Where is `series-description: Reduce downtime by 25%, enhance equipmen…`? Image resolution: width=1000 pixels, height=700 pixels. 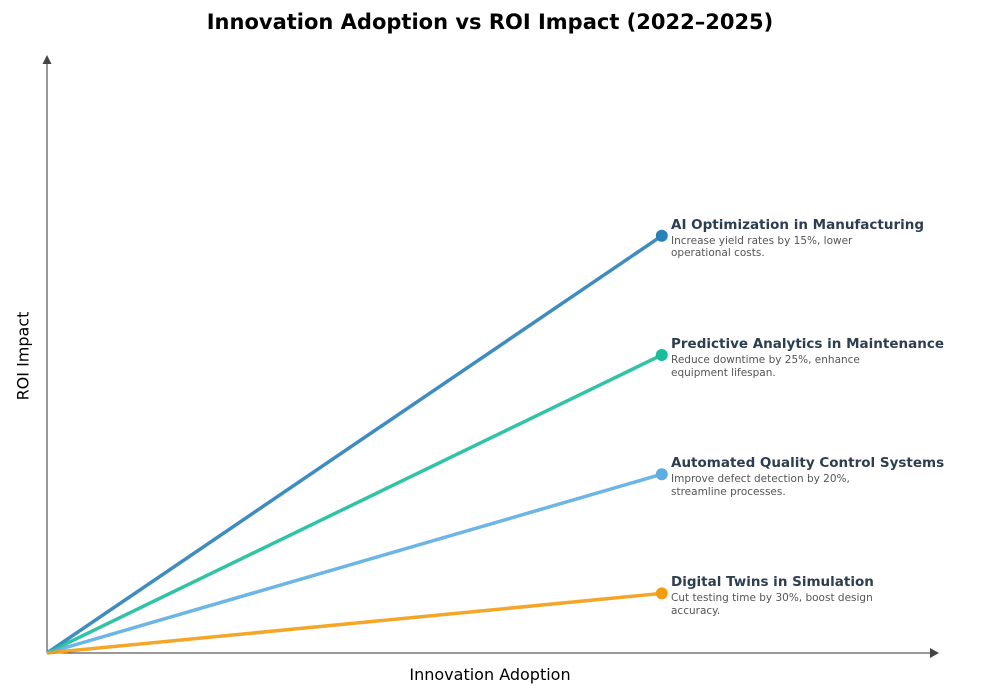 series-description: Reduce downtime by 25%, enhance equipmen… is located at coordinates (765, 366).